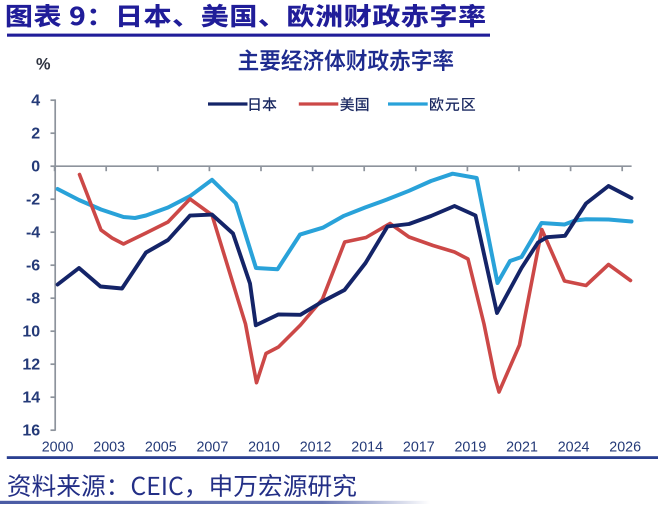 The width and height of the screenshot is (660, 509). I want to click on svg-text: -2, so click(33, 200).